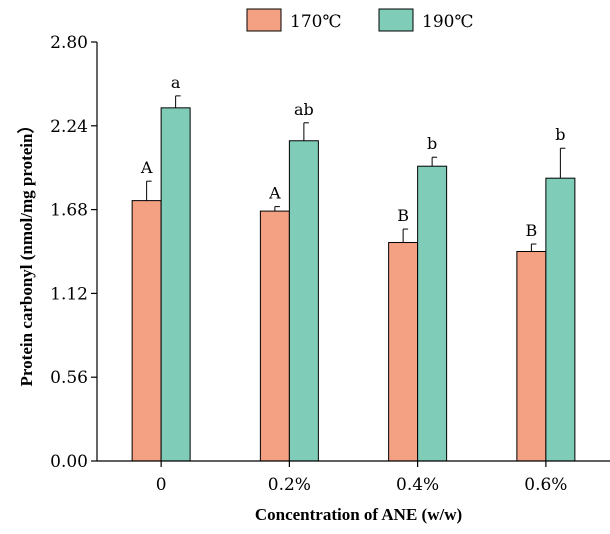 Image resolution: width=610 pixels, height=534 pixels. I want to click on legend: 170℃ 190℃, so click(359, 20).